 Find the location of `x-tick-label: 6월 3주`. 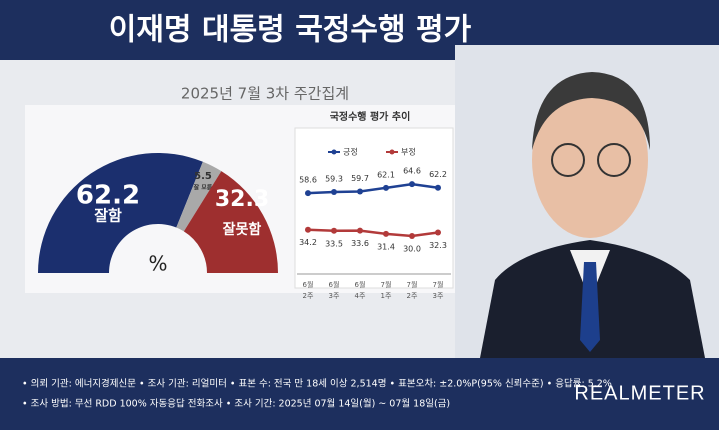

x-tick-label: 6월 3주 is located at coordinates (334, 290).